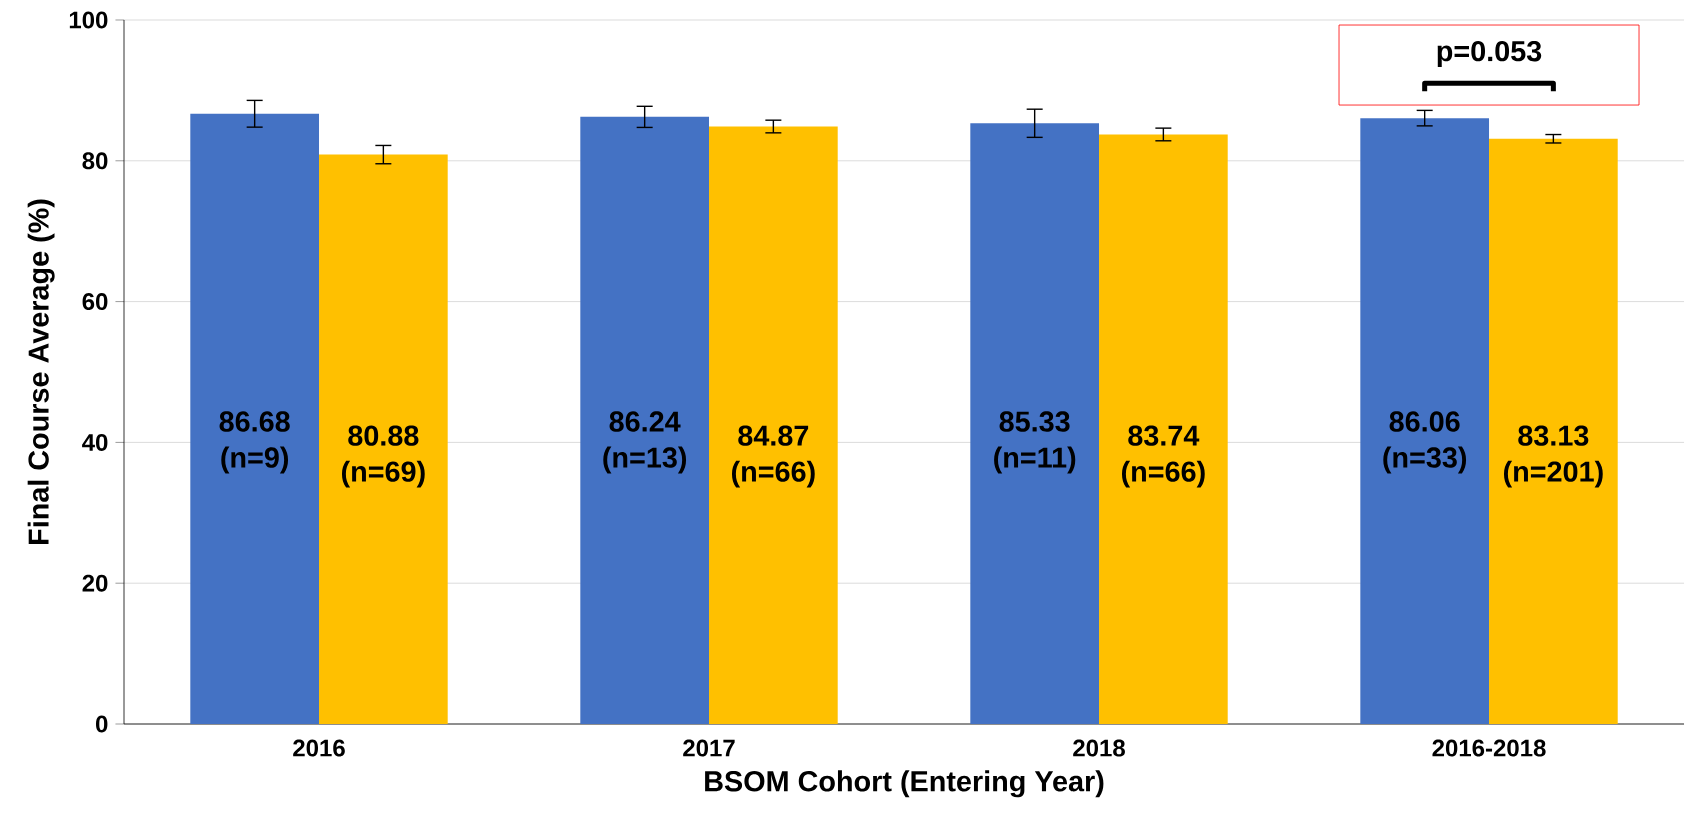 The height and width of the screenshot is (824, 1706). I want to click on data-label: 86.68 (n=9), so click(254, 442).